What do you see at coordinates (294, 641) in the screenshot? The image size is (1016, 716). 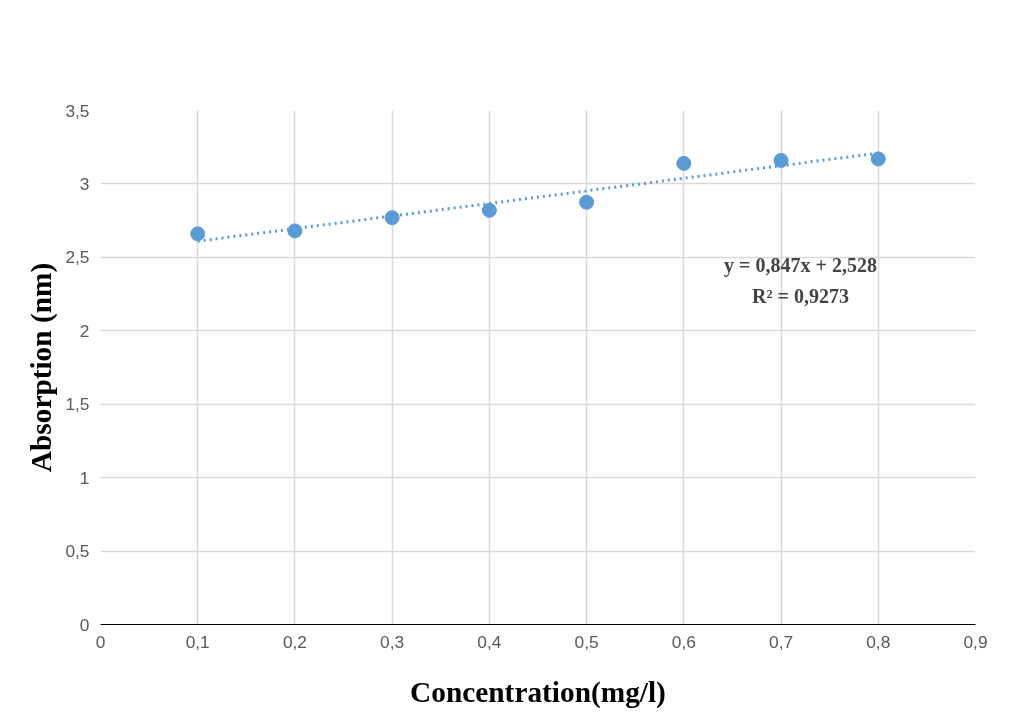 I see `x-tick-label: 0,2` at bounding box center [294, 641].